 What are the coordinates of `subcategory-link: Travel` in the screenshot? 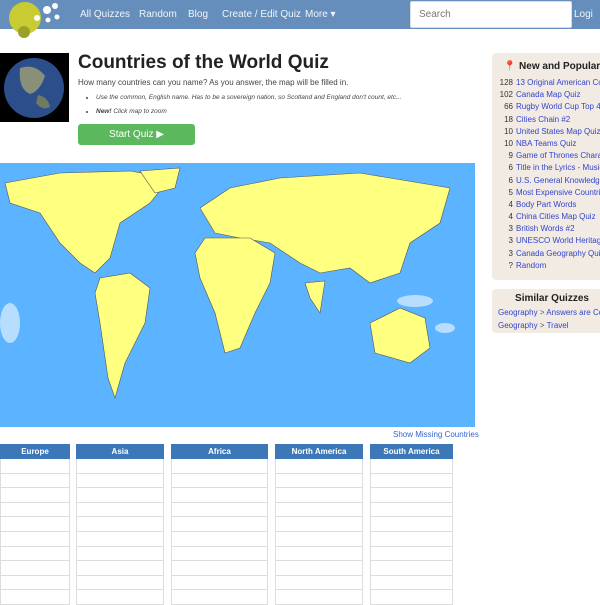 It's located at (557, 325).